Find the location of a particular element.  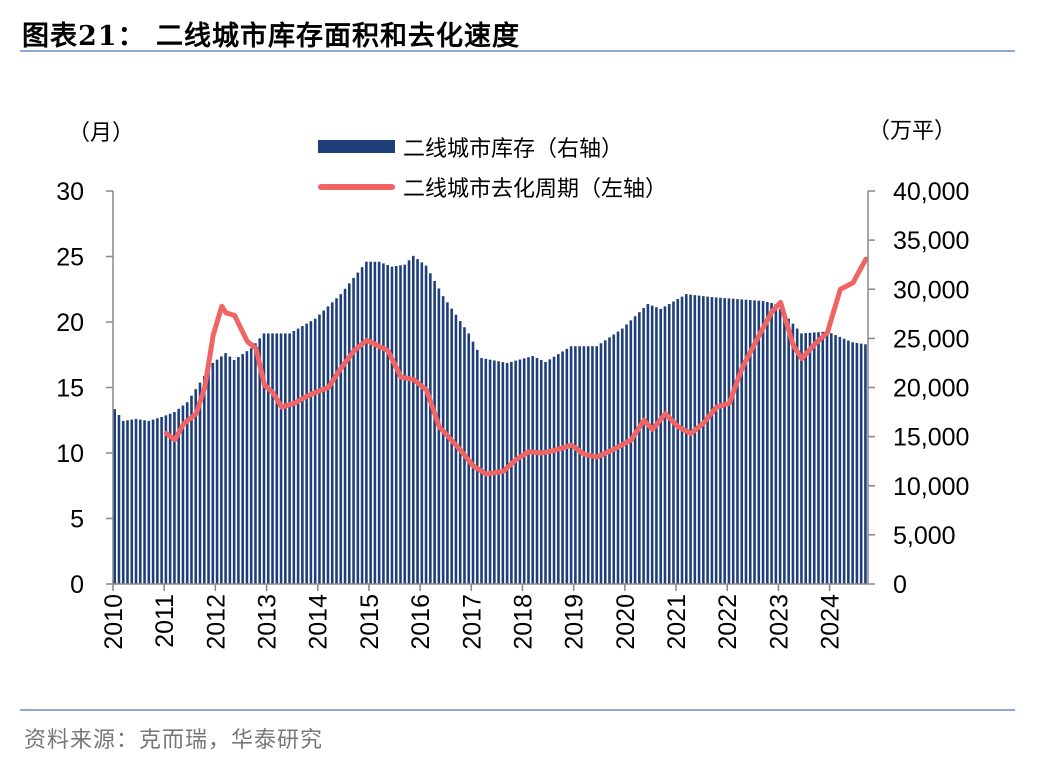

x-tick-label: 2014 is located at coordinates (319, 622).